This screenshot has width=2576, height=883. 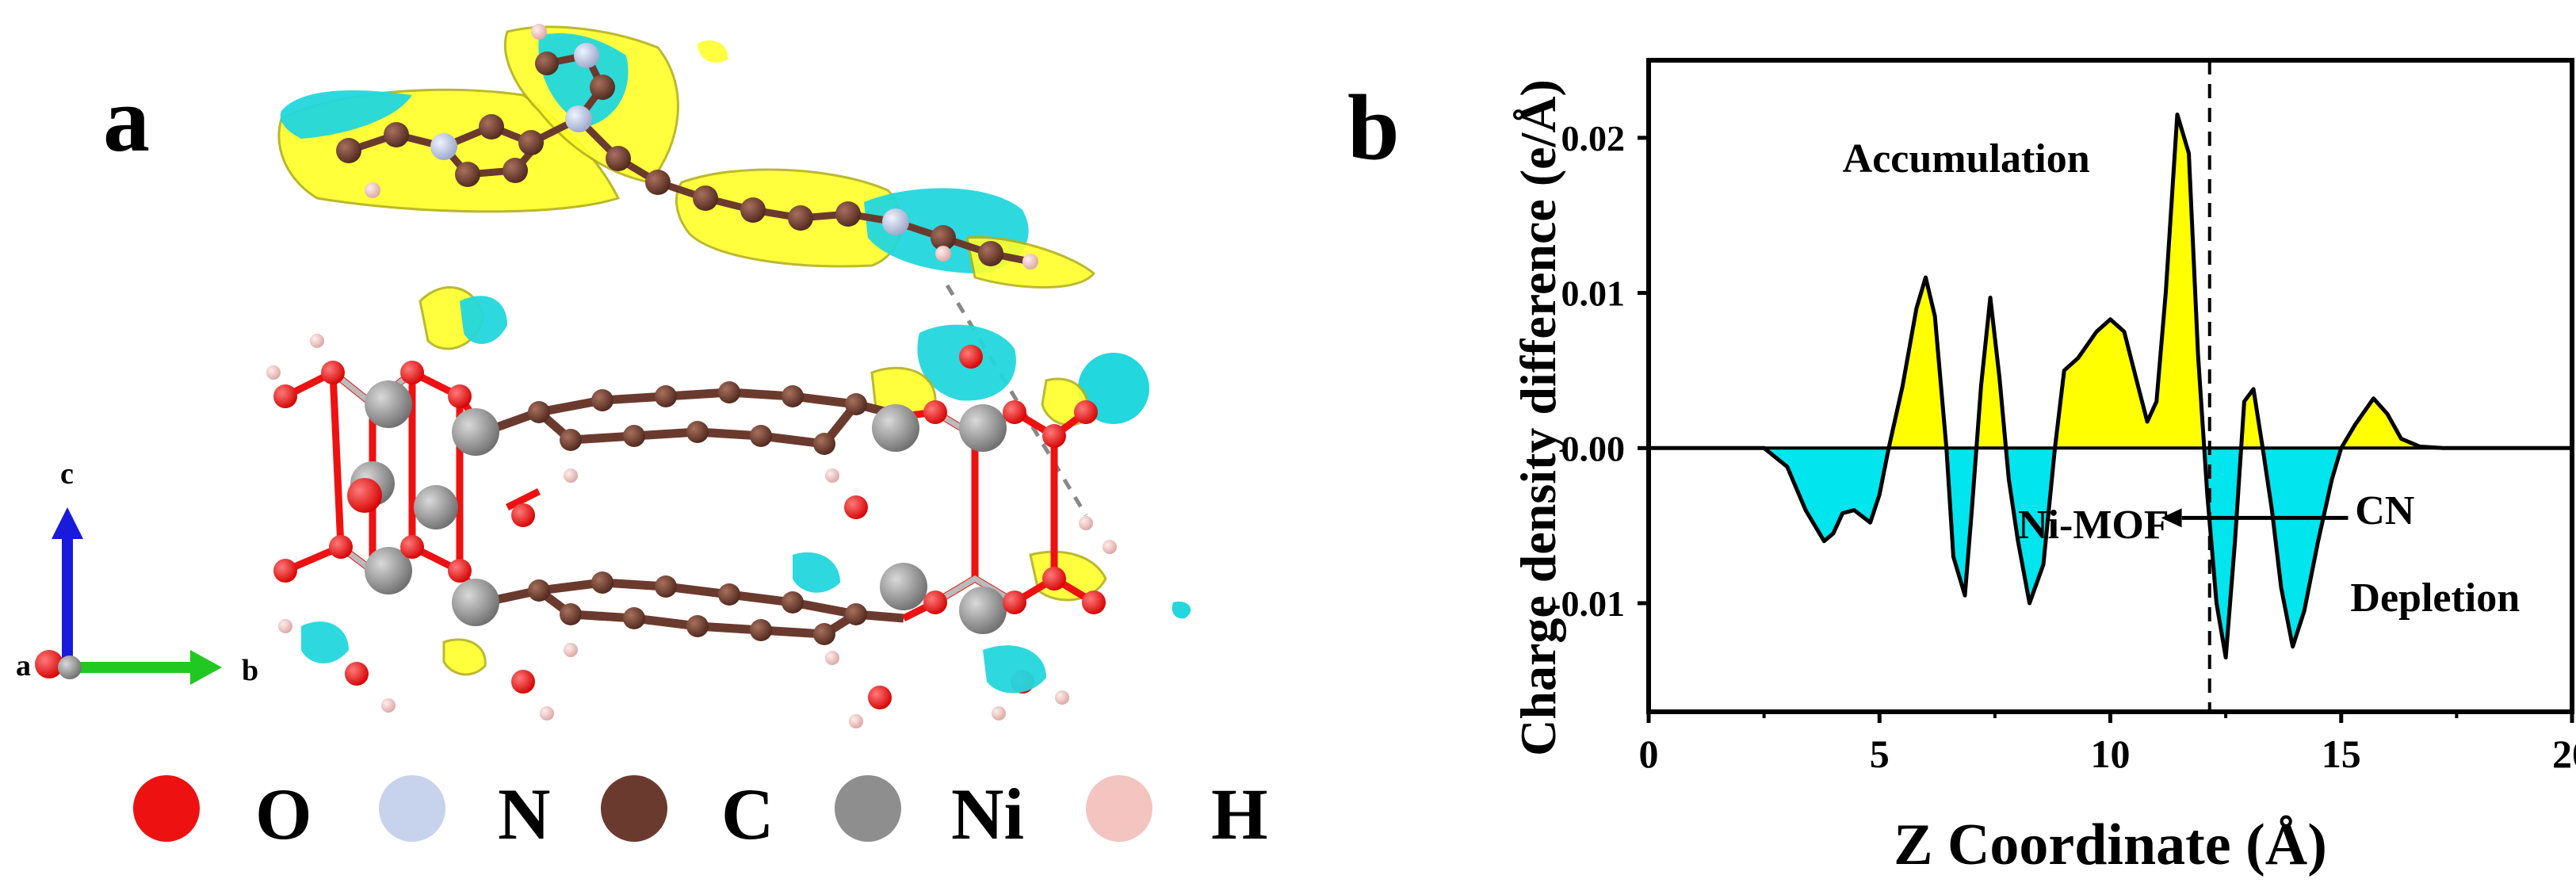 What do you see at coordinates (250, 670) in the screenshot?
I see `axis-b-label: b` at bounding box center [250, 670].